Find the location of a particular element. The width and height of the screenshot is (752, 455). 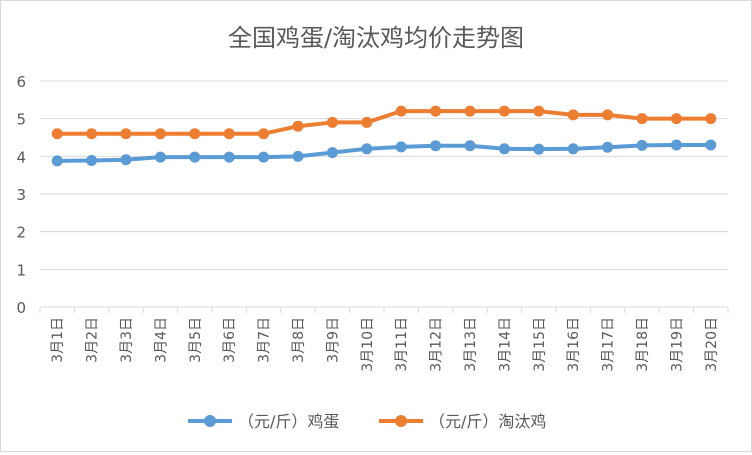

y-tick-label: 1 is located at coordinates (21, 270).